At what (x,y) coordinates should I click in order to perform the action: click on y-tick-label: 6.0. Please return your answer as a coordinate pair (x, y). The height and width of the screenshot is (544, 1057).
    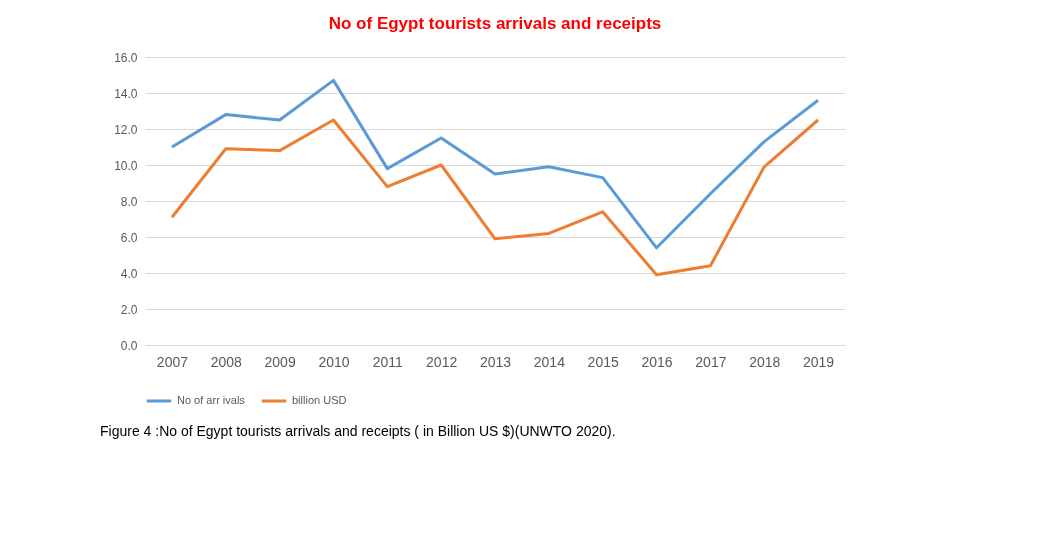
    Looking at the image, I should click on (129, 237).